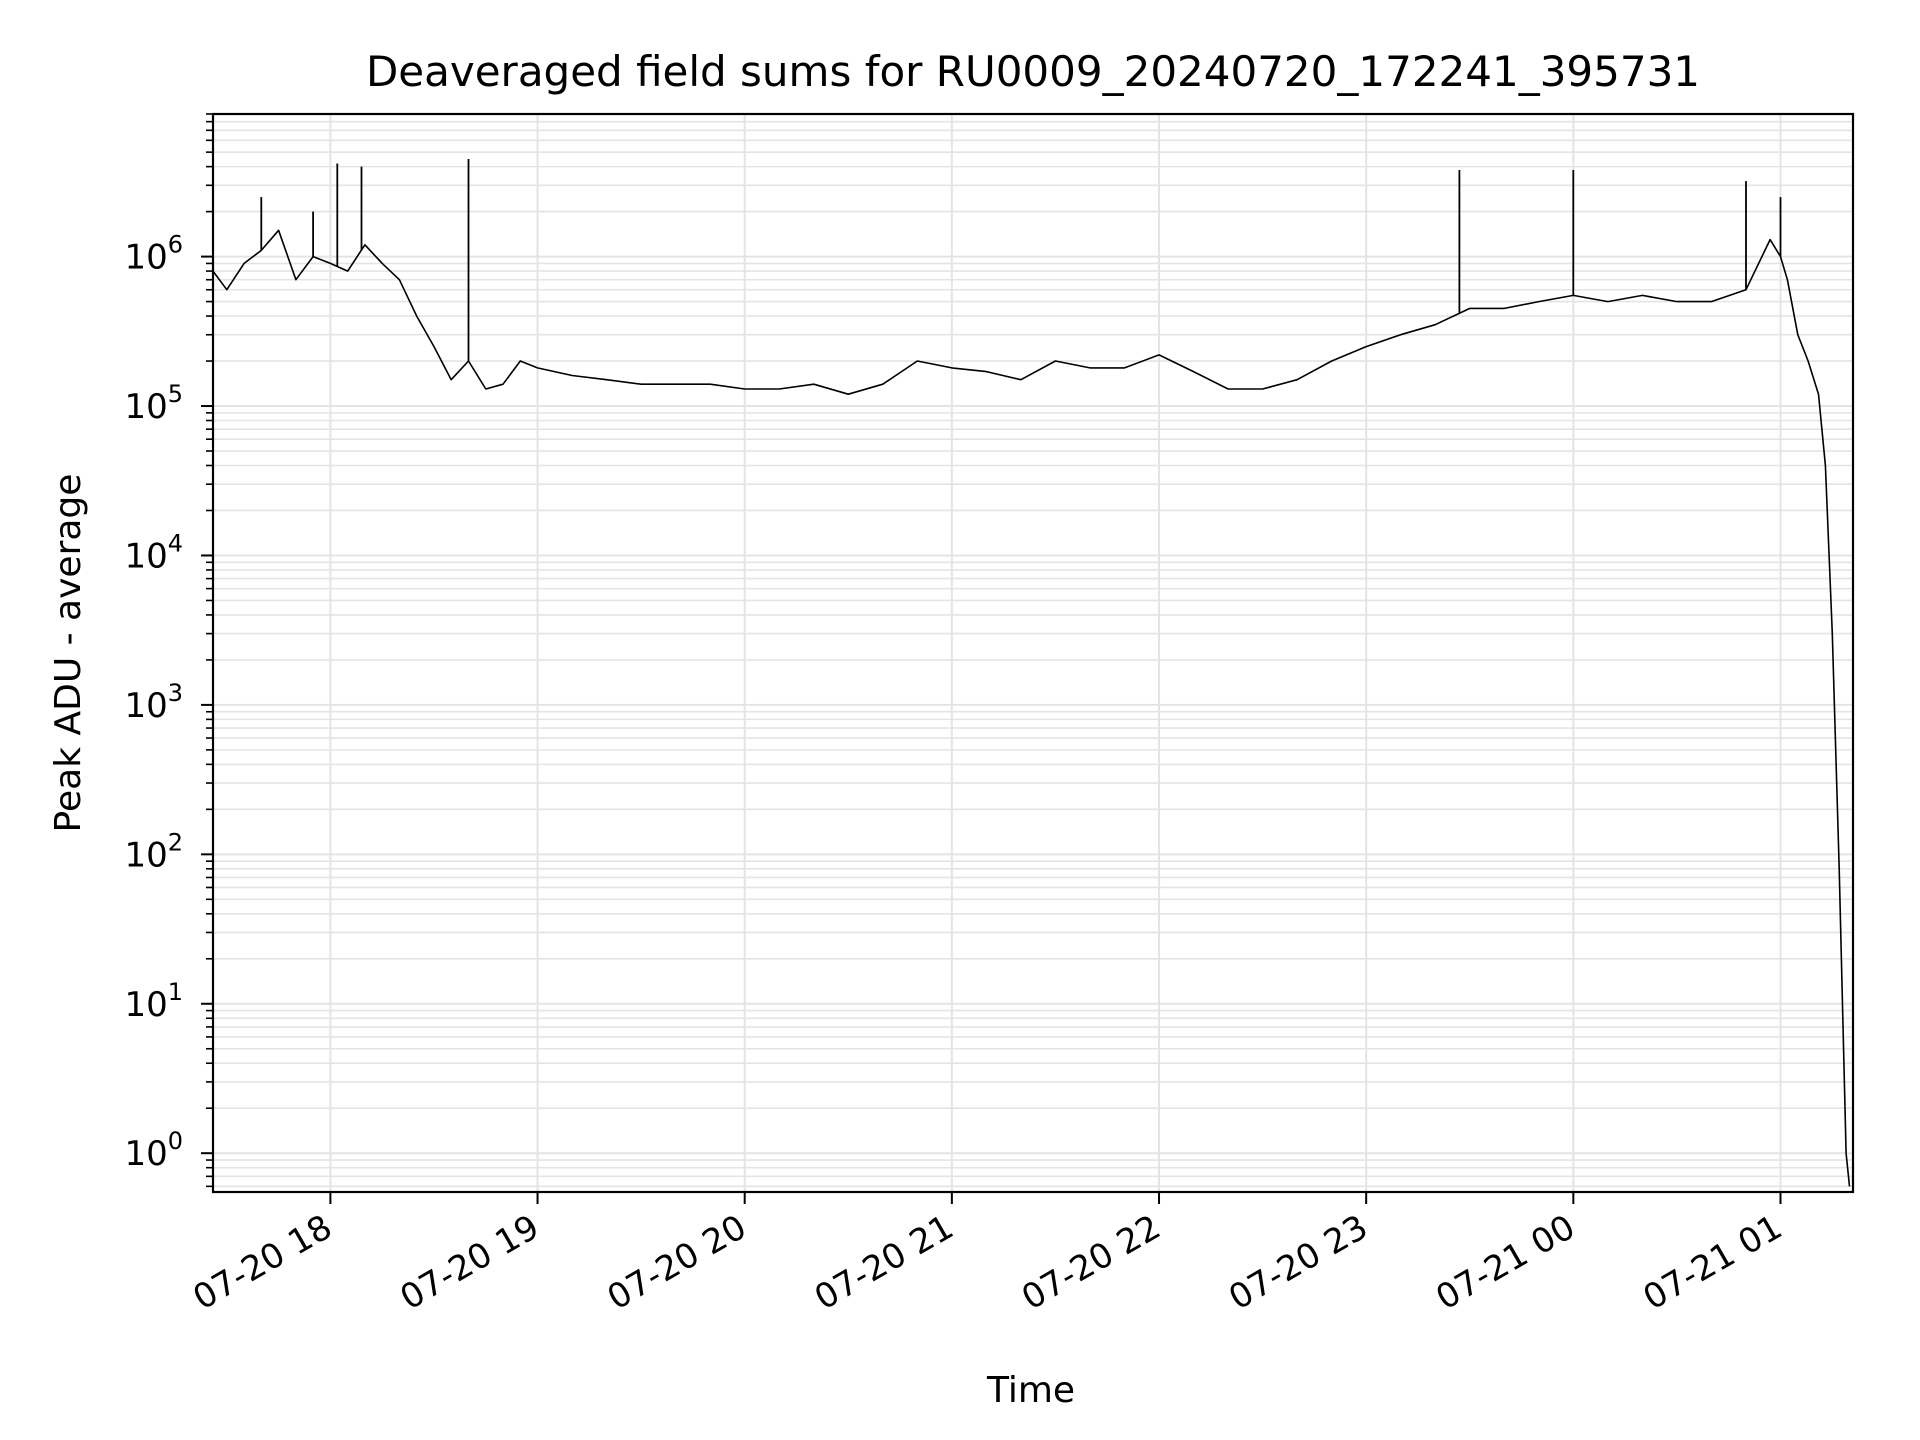  Describe the element at coordinates (153, 702) in the screenshot. I see `y-tick-label: 10³` at that location.